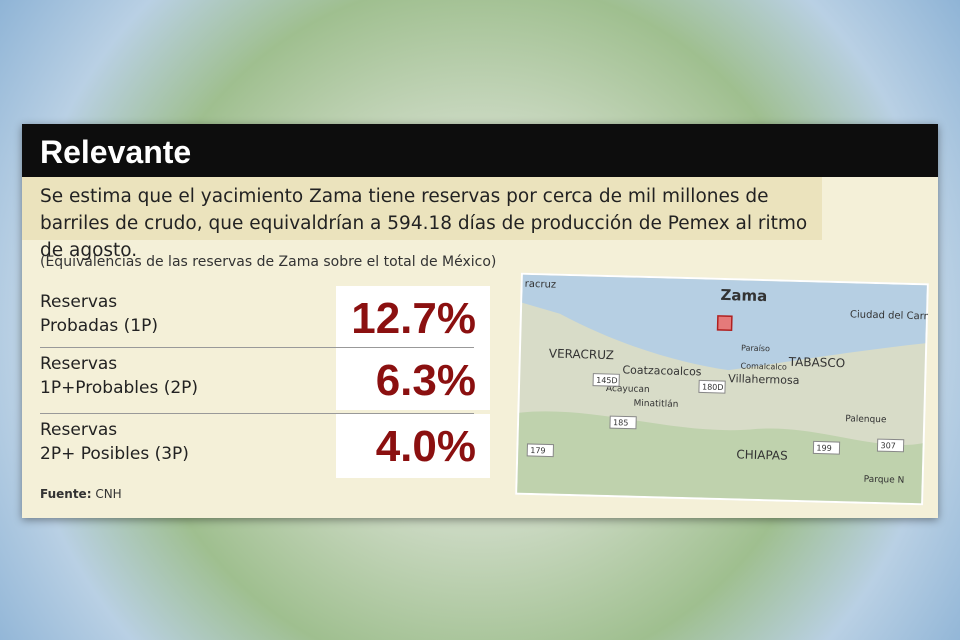 The height and width of the screenshot is (640, 960). I want to click on road-number: 199, so click(824, 447).